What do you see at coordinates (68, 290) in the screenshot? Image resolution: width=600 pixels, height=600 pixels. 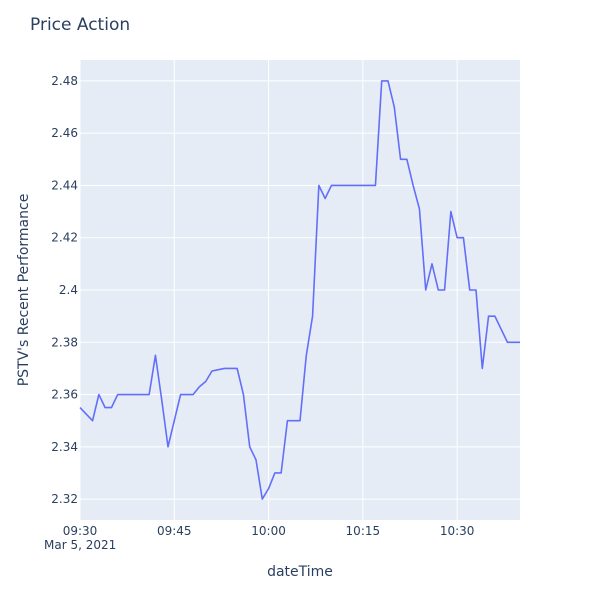 I see `y-tick-label: 2.4` at bounding box center [68, 290].